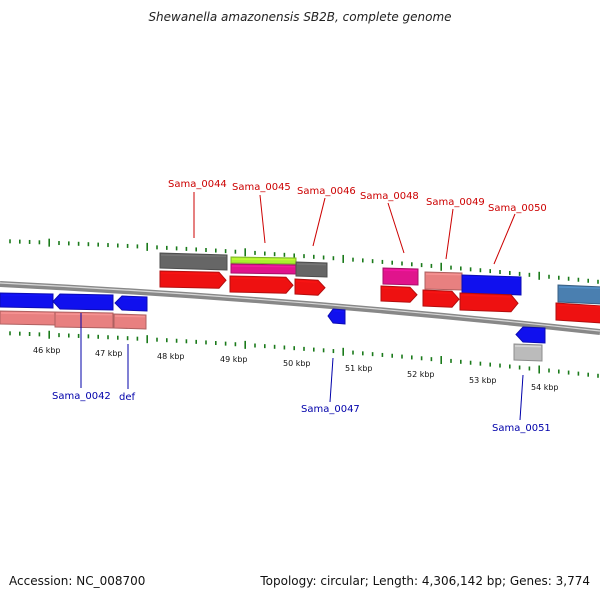 The image size is (600, 600). What do you see at coordinates (521, 428) in the screenshot?
I see `gene-label-sama-0051: Sama_0051` at bounding box center [521, 428].